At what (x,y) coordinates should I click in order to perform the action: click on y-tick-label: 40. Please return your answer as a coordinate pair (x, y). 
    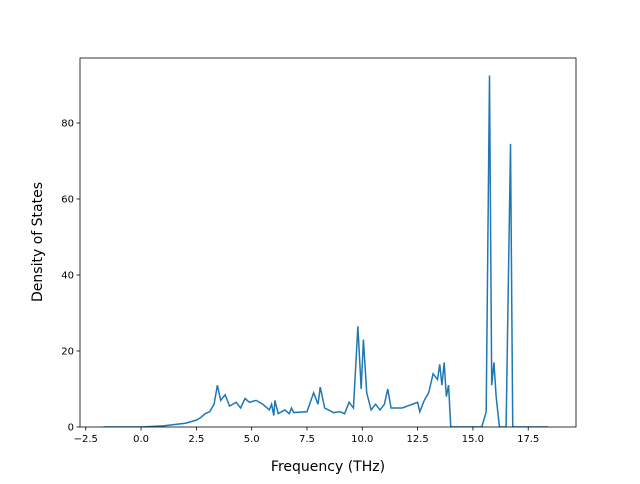
    Looking at the image, I should click on (67, 275).